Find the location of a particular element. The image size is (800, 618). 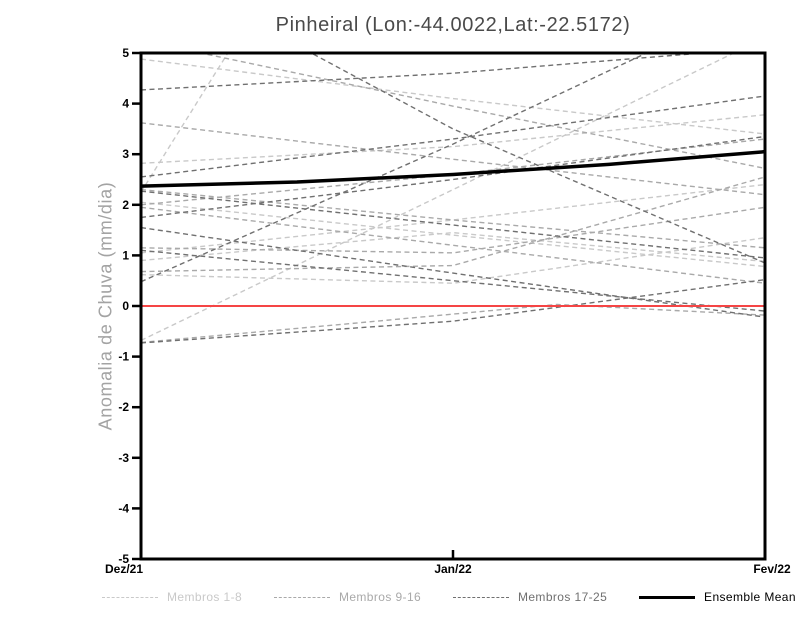

dashed-line-sample-medium is located at coordinates (301, 597).